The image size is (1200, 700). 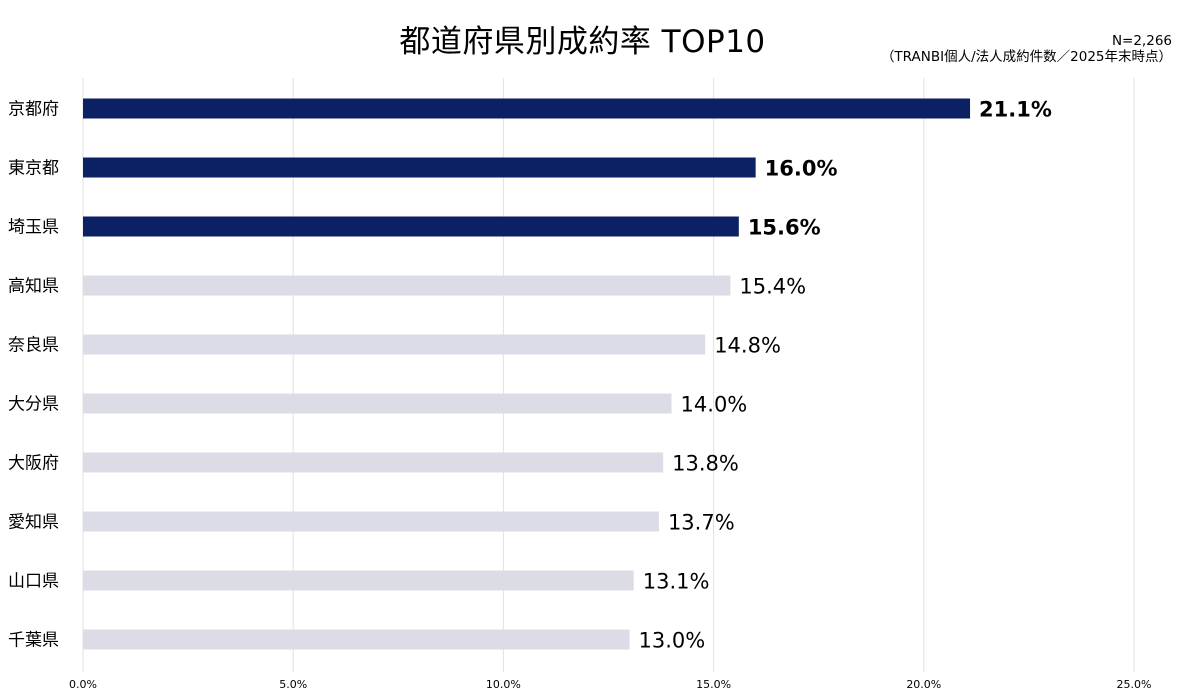 What do you see at coordinates (713, 684) in the screenshot?
I see `x-tick-label: 15.0%` at bounding box center [713, 684].